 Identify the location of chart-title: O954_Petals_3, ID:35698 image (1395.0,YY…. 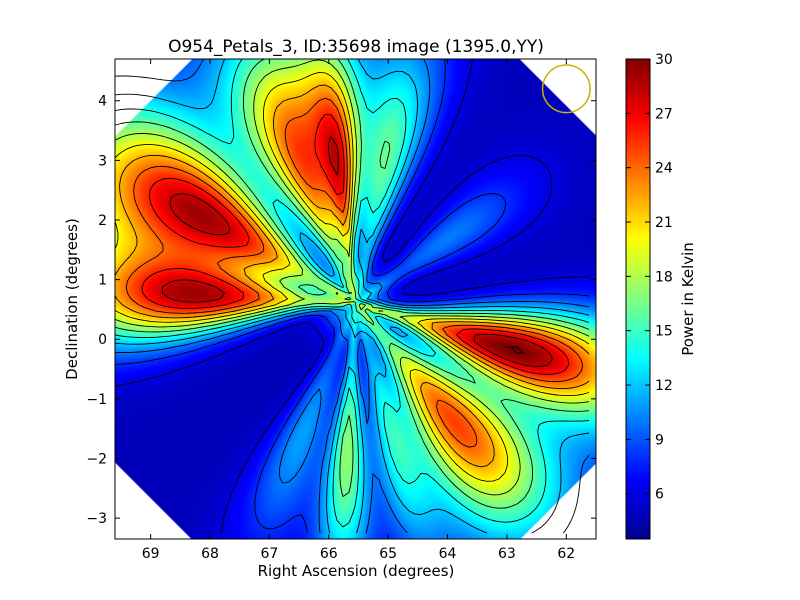
(356, 47).